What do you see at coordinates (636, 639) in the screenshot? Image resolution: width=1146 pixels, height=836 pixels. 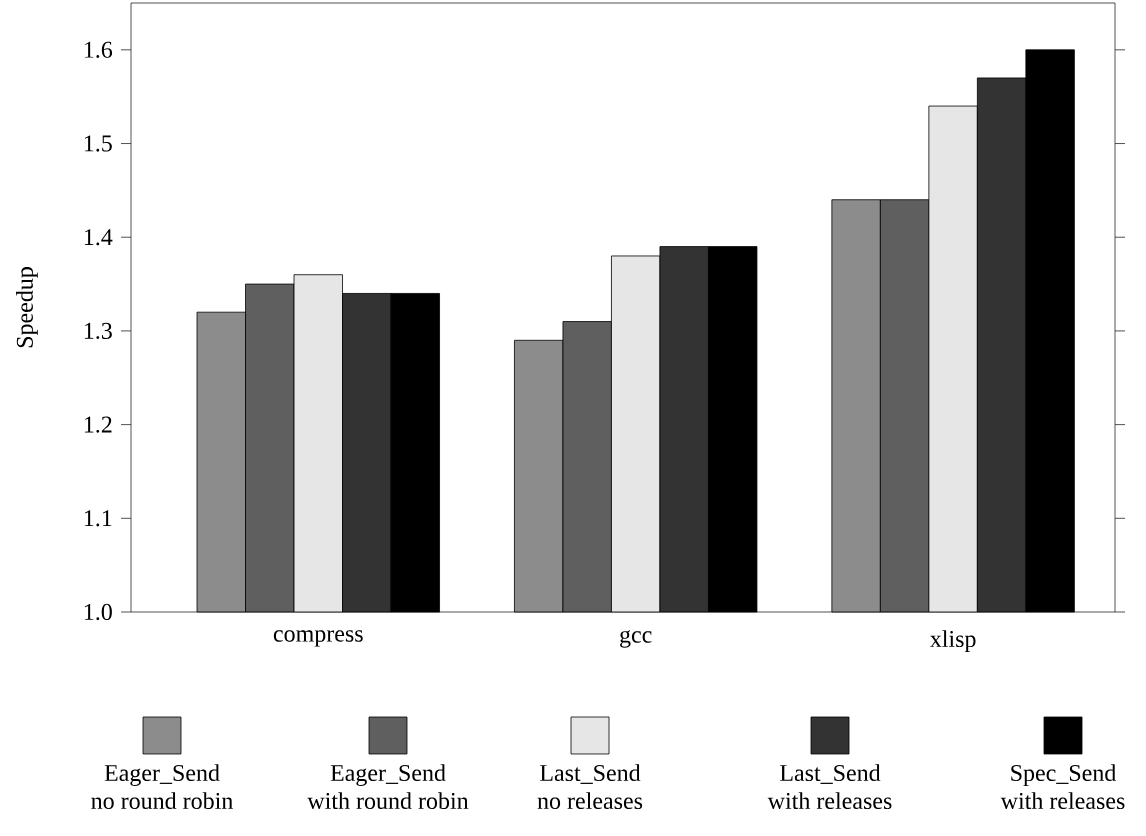 I see `x-tick-label: gcc` at bounding box center [636, 639].